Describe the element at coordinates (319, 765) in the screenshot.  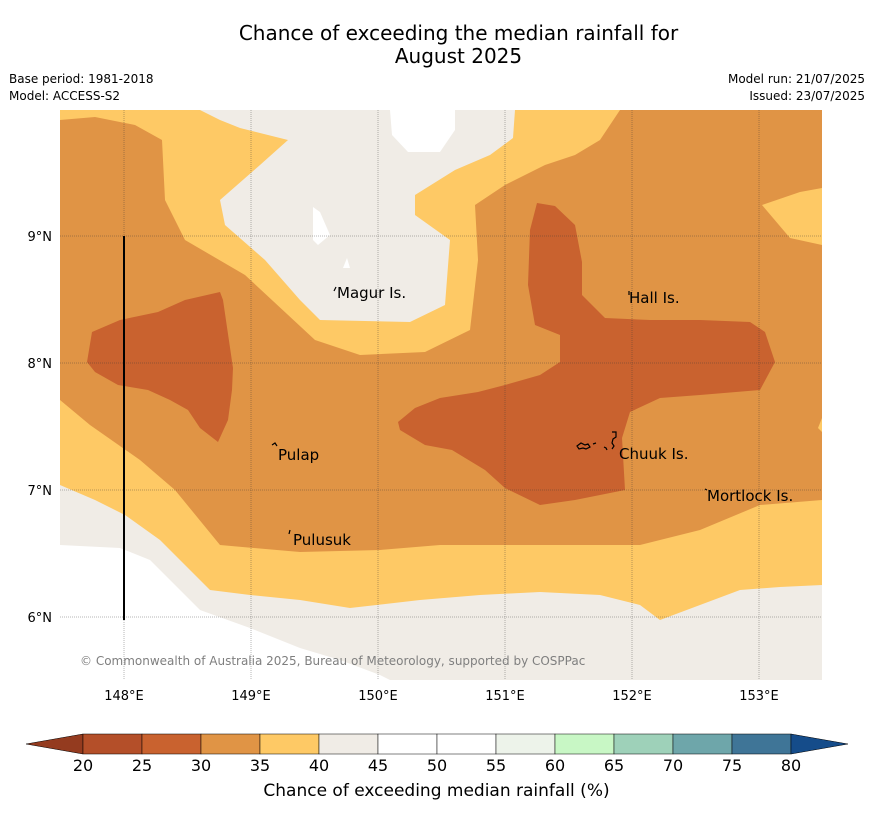
I see `colorbar-tick-40: 40` at that location.